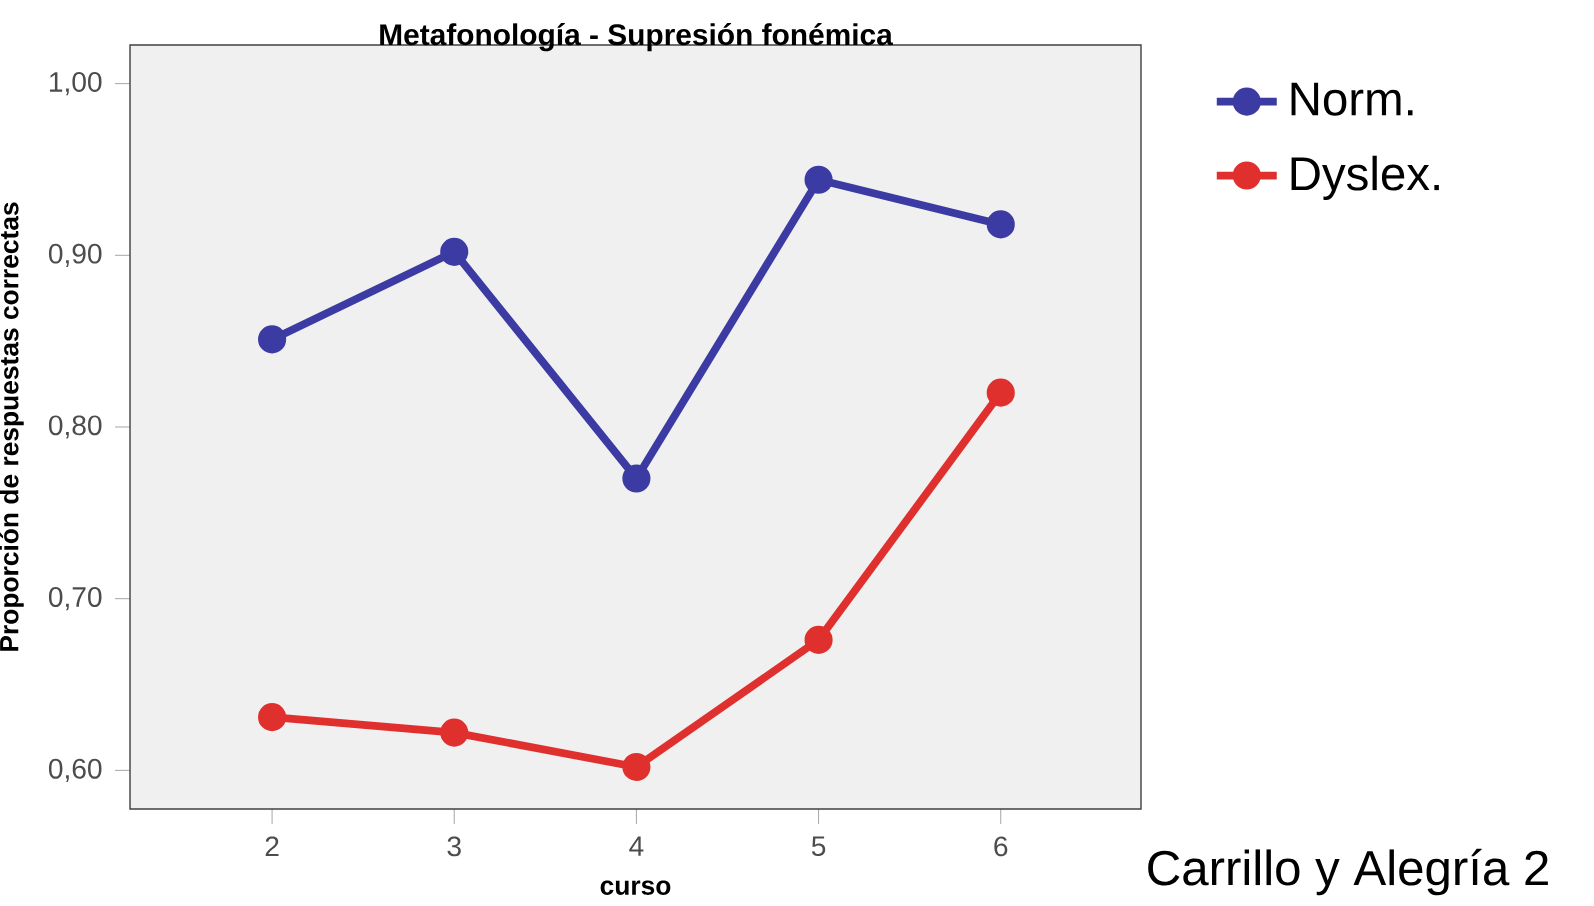 The height and width of the screenshot is (906, 1594). I want to click on x-tick-label: 3, so click(454, 846).